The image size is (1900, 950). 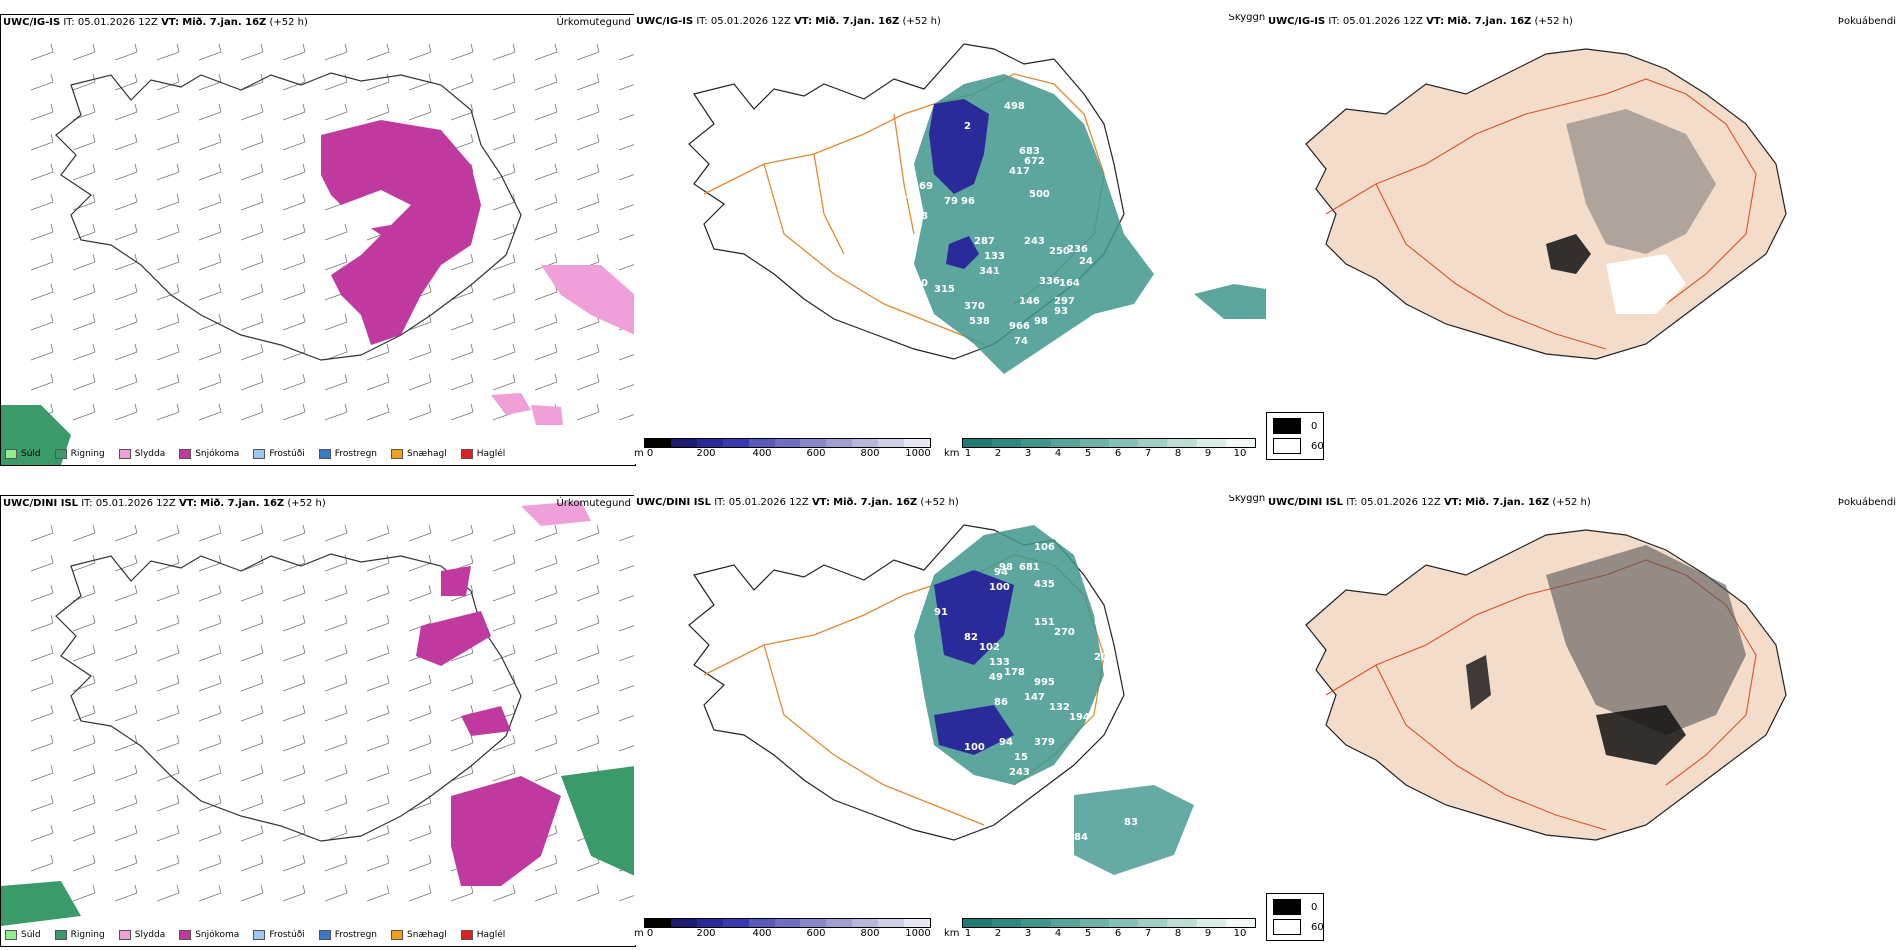 I want to click on visibility-value-label: 1, so click(x=767, y=121).